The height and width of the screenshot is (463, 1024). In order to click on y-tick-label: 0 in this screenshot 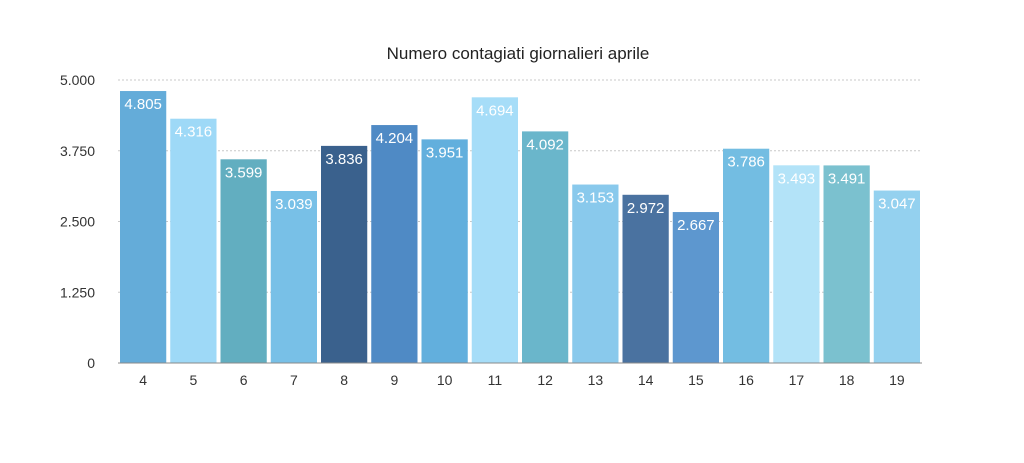, I will do `click(91, 363)`.